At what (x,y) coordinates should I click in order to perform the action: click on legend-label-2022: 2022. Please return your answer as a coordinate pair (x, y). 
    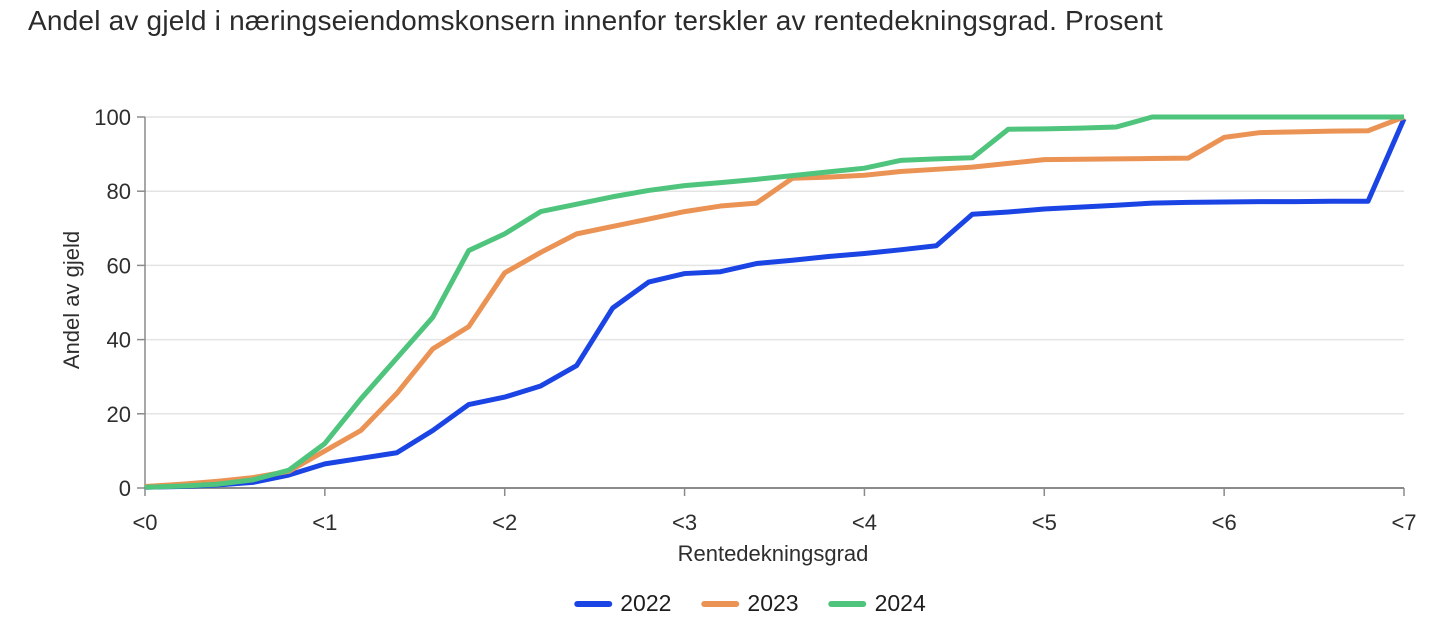
    Looking at the image, I should click on (646, 603).